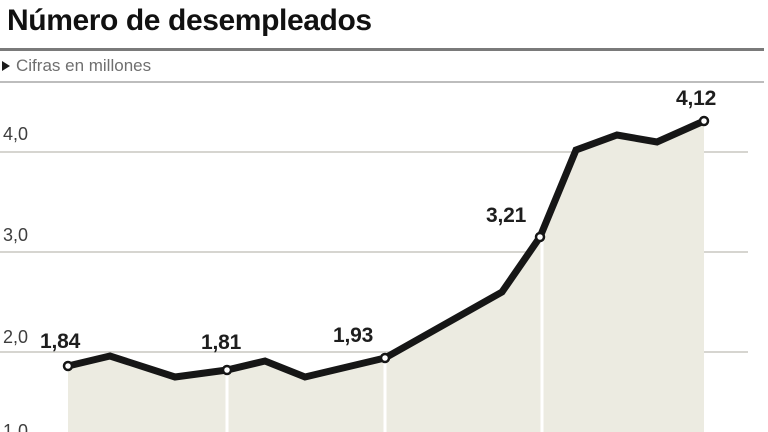  I want to click on subtitle-text: Cifras en millones, so click(84, 65).